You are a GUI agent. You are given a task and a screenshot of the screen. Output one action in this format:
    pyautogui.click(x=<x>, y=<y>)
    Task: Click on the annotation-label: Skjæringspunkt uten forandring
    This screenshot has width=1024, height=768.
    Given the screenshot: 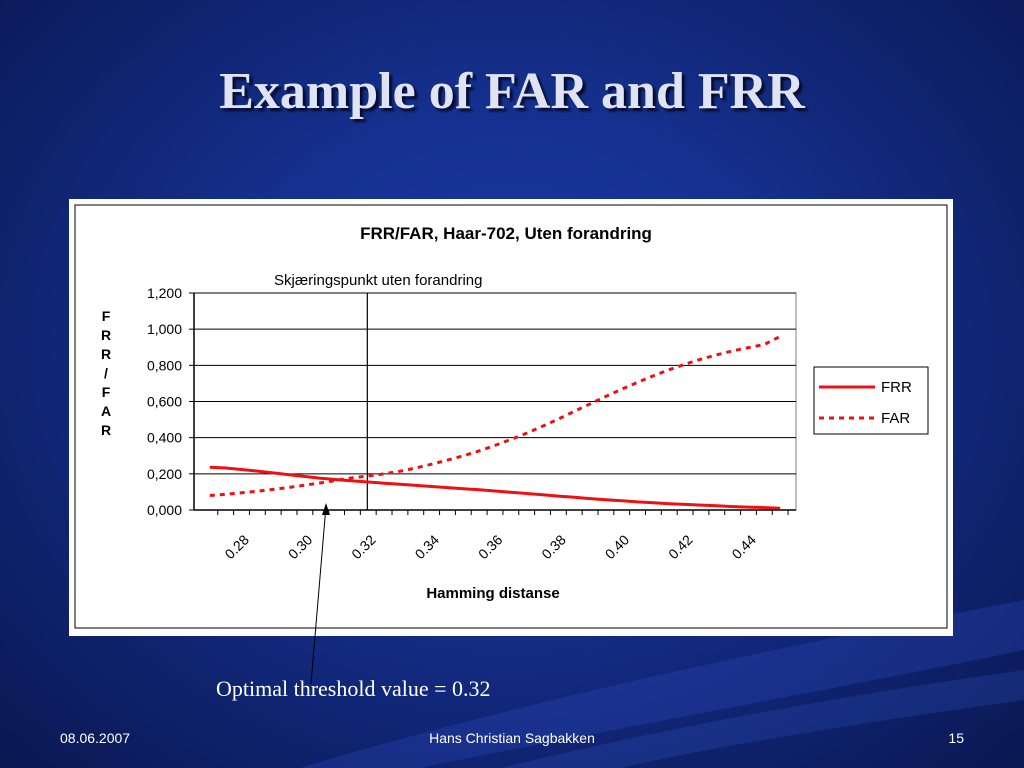 What is the action you would take?
    pyautogui.click(x=378, y=280)
    